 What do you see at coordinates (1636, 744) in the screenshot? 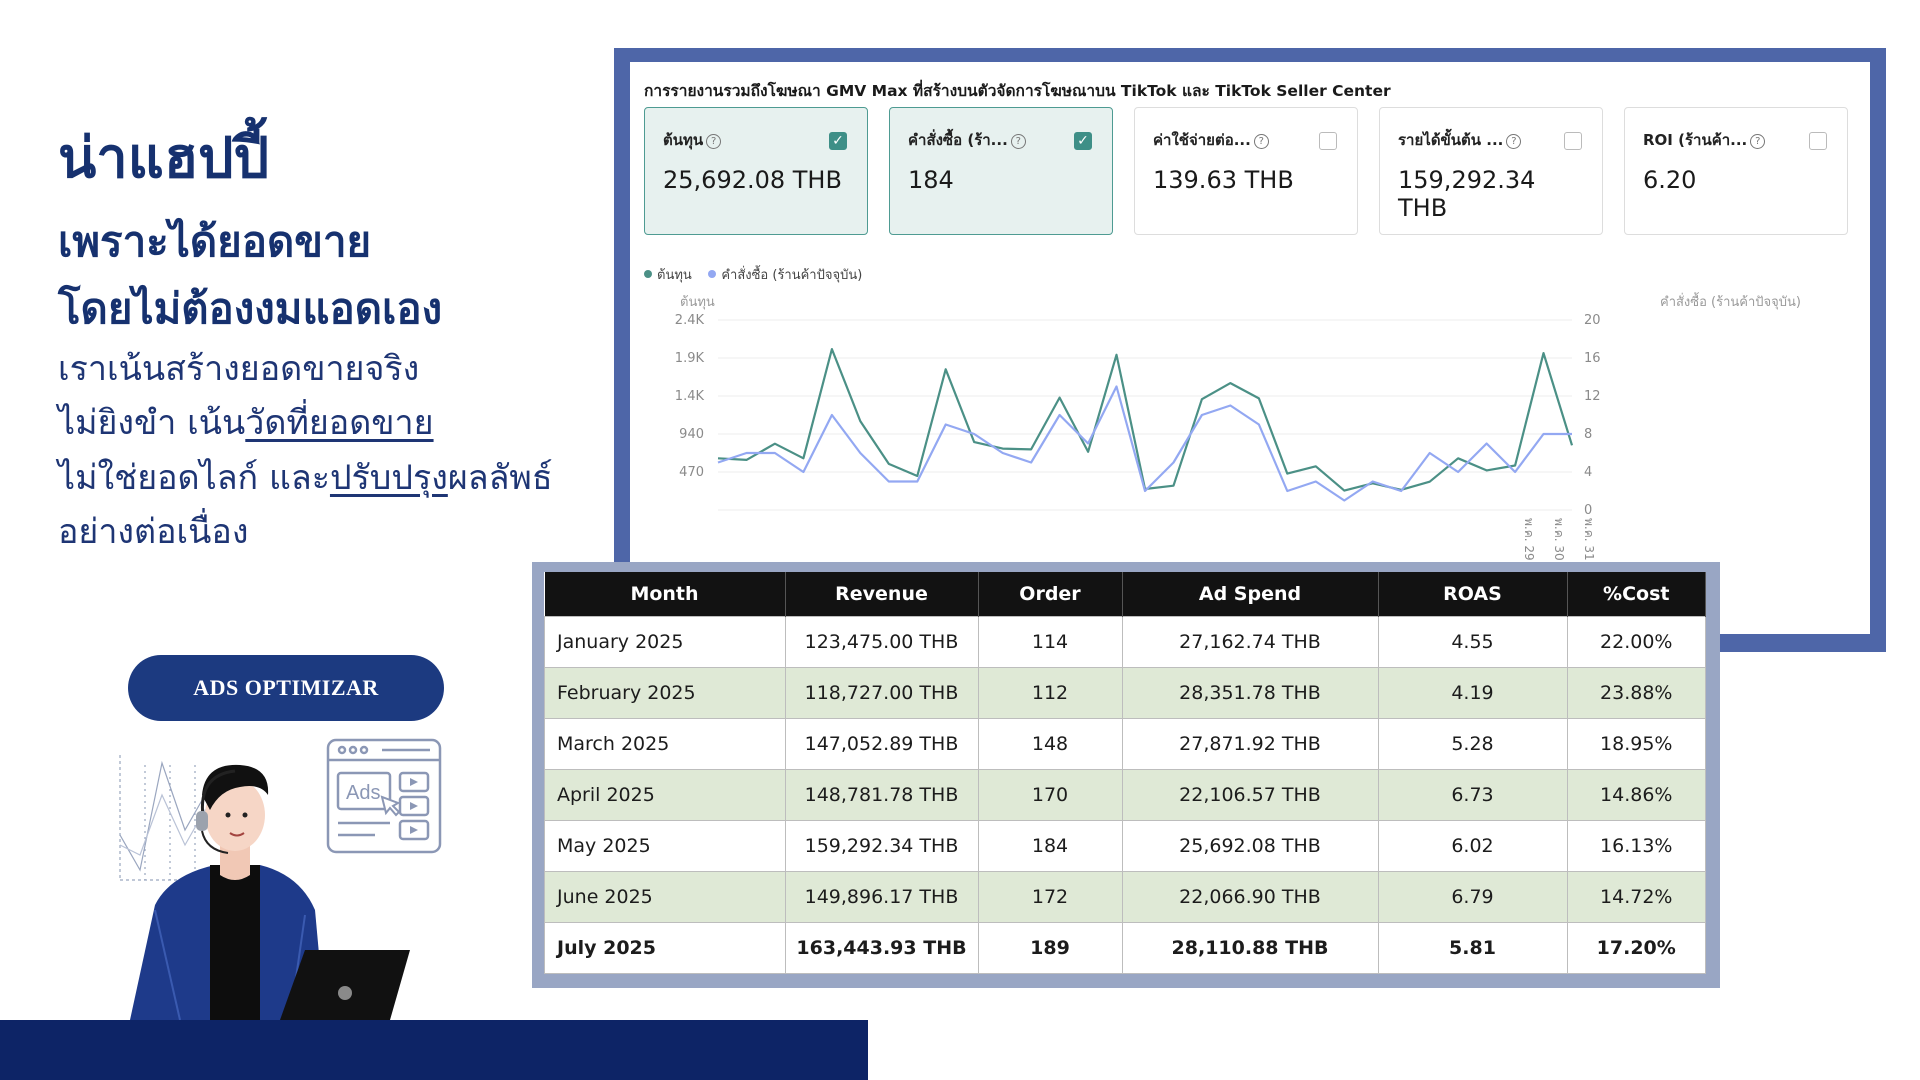
I see `cell-cost-percent: 18.95%` at bounding box center [1636, 744].